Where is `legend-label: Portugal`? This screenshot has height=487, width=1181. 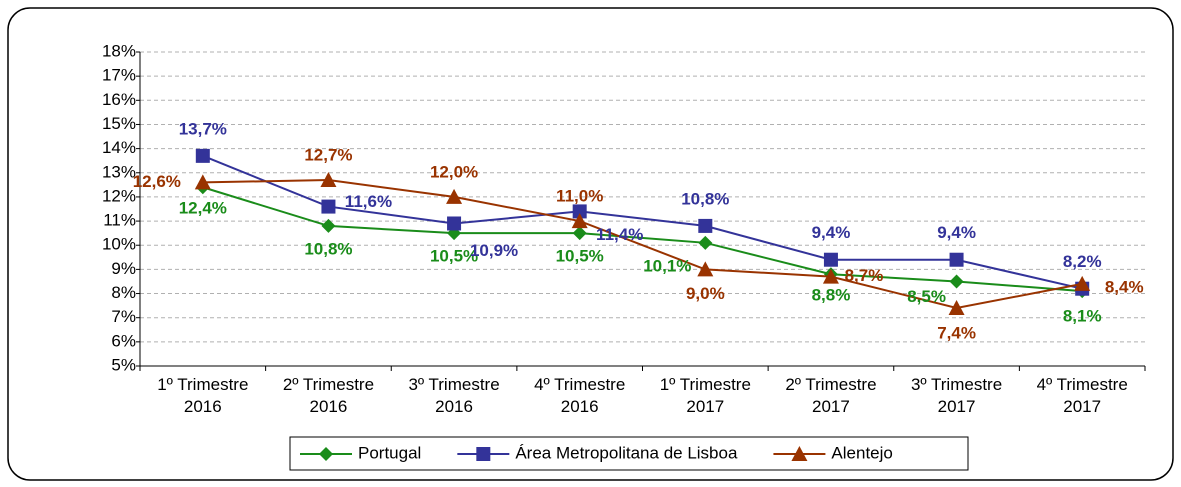
legend-label: Portugal is located at coordinates (389, 452).